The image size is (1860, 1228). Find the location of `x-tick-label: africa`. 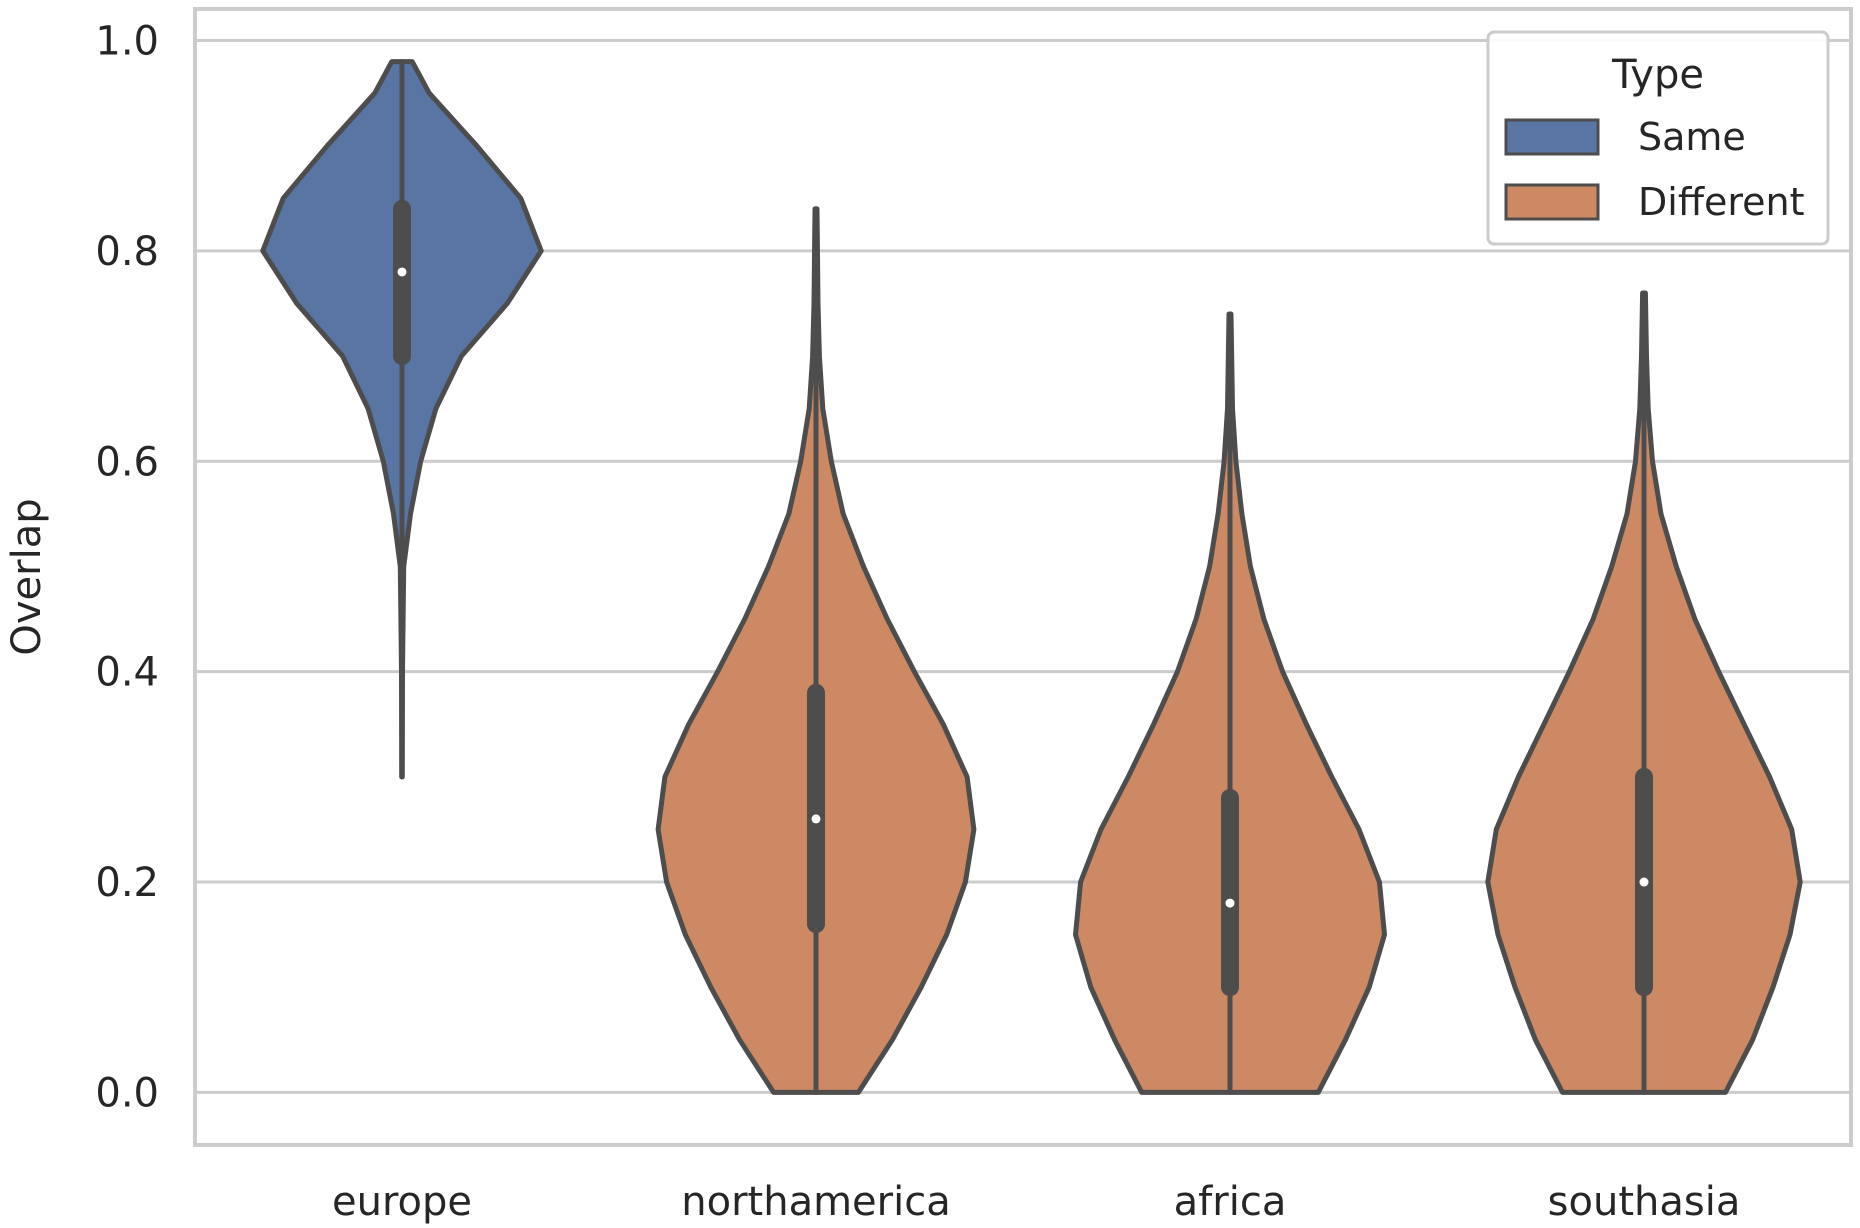

x-tick-label: africa is located at coordinates (1230, 1202).